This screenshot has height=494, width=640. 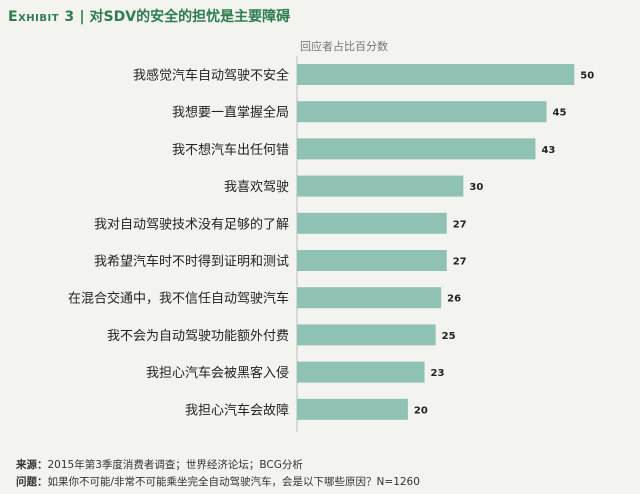 I want to click on value-label: 20, so click(x=421, y=410).